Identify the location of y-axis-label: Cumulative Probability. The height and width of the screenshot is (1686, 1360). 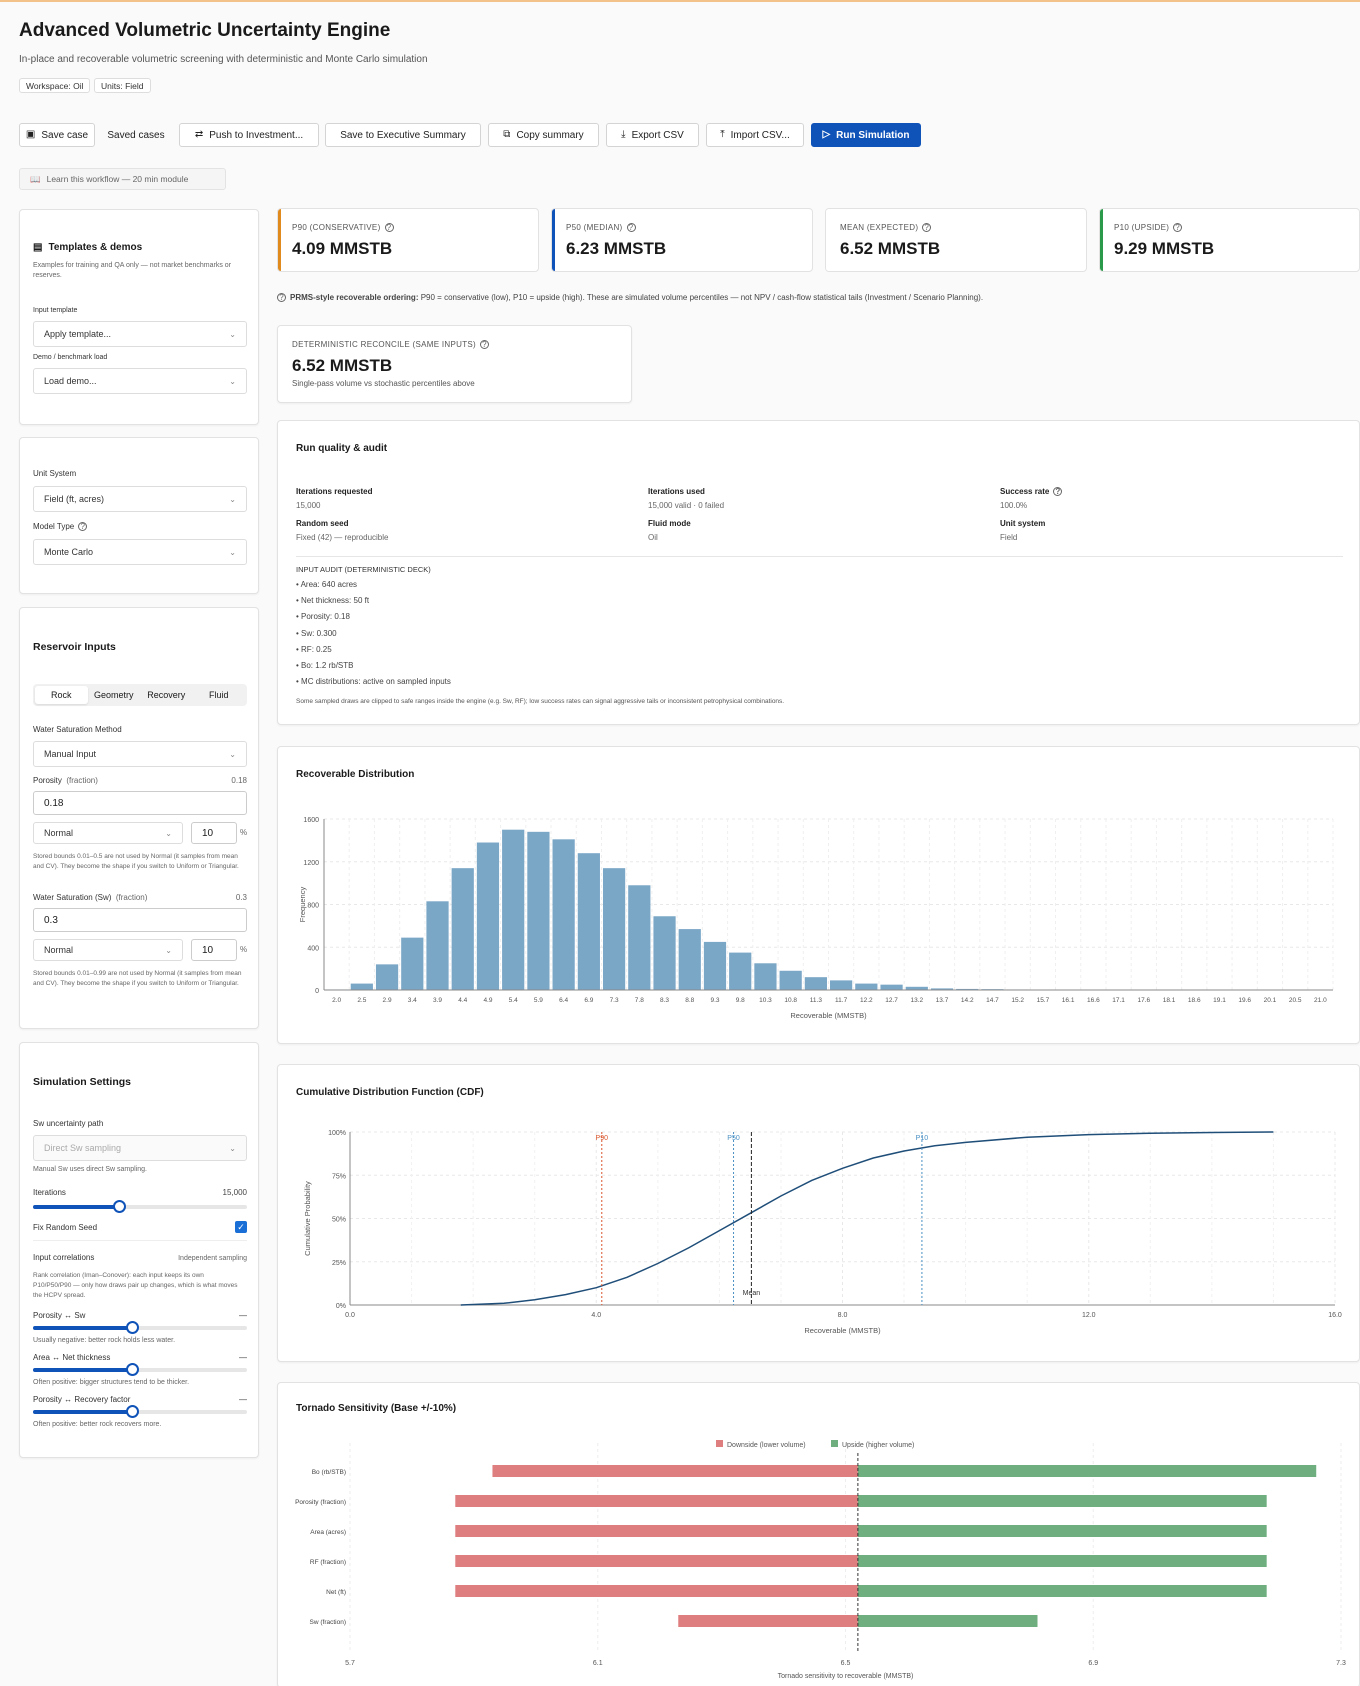
(307, 1218).